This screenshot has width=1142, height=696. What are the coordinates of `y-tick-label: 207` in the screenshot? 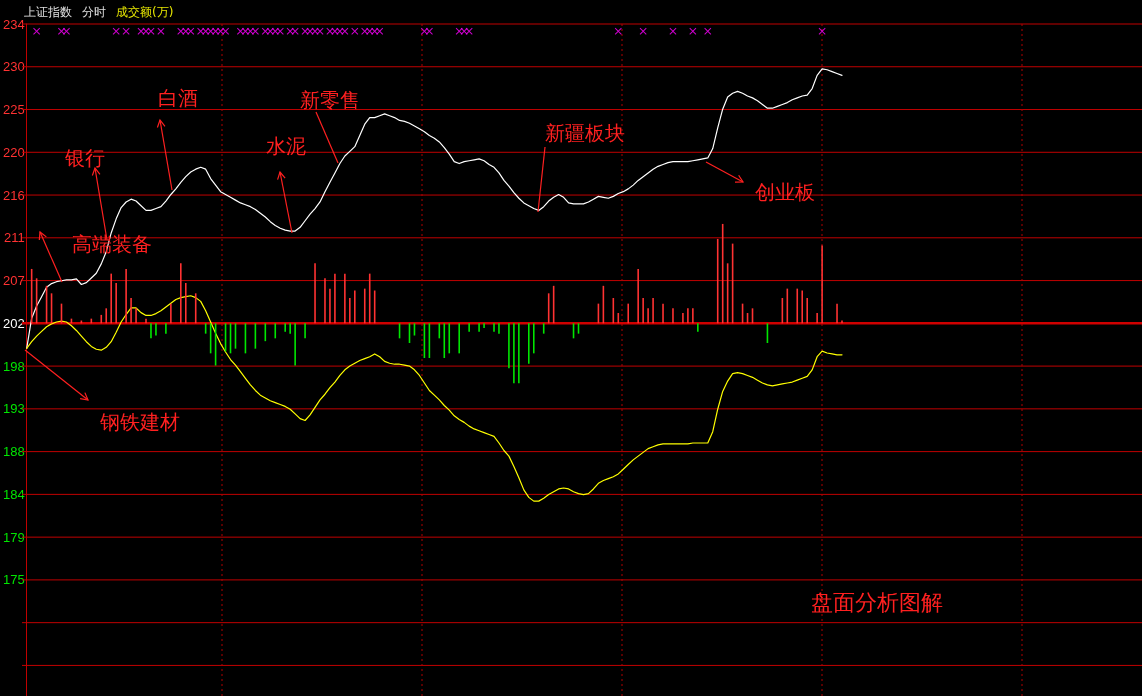 It's located at (13, 281).